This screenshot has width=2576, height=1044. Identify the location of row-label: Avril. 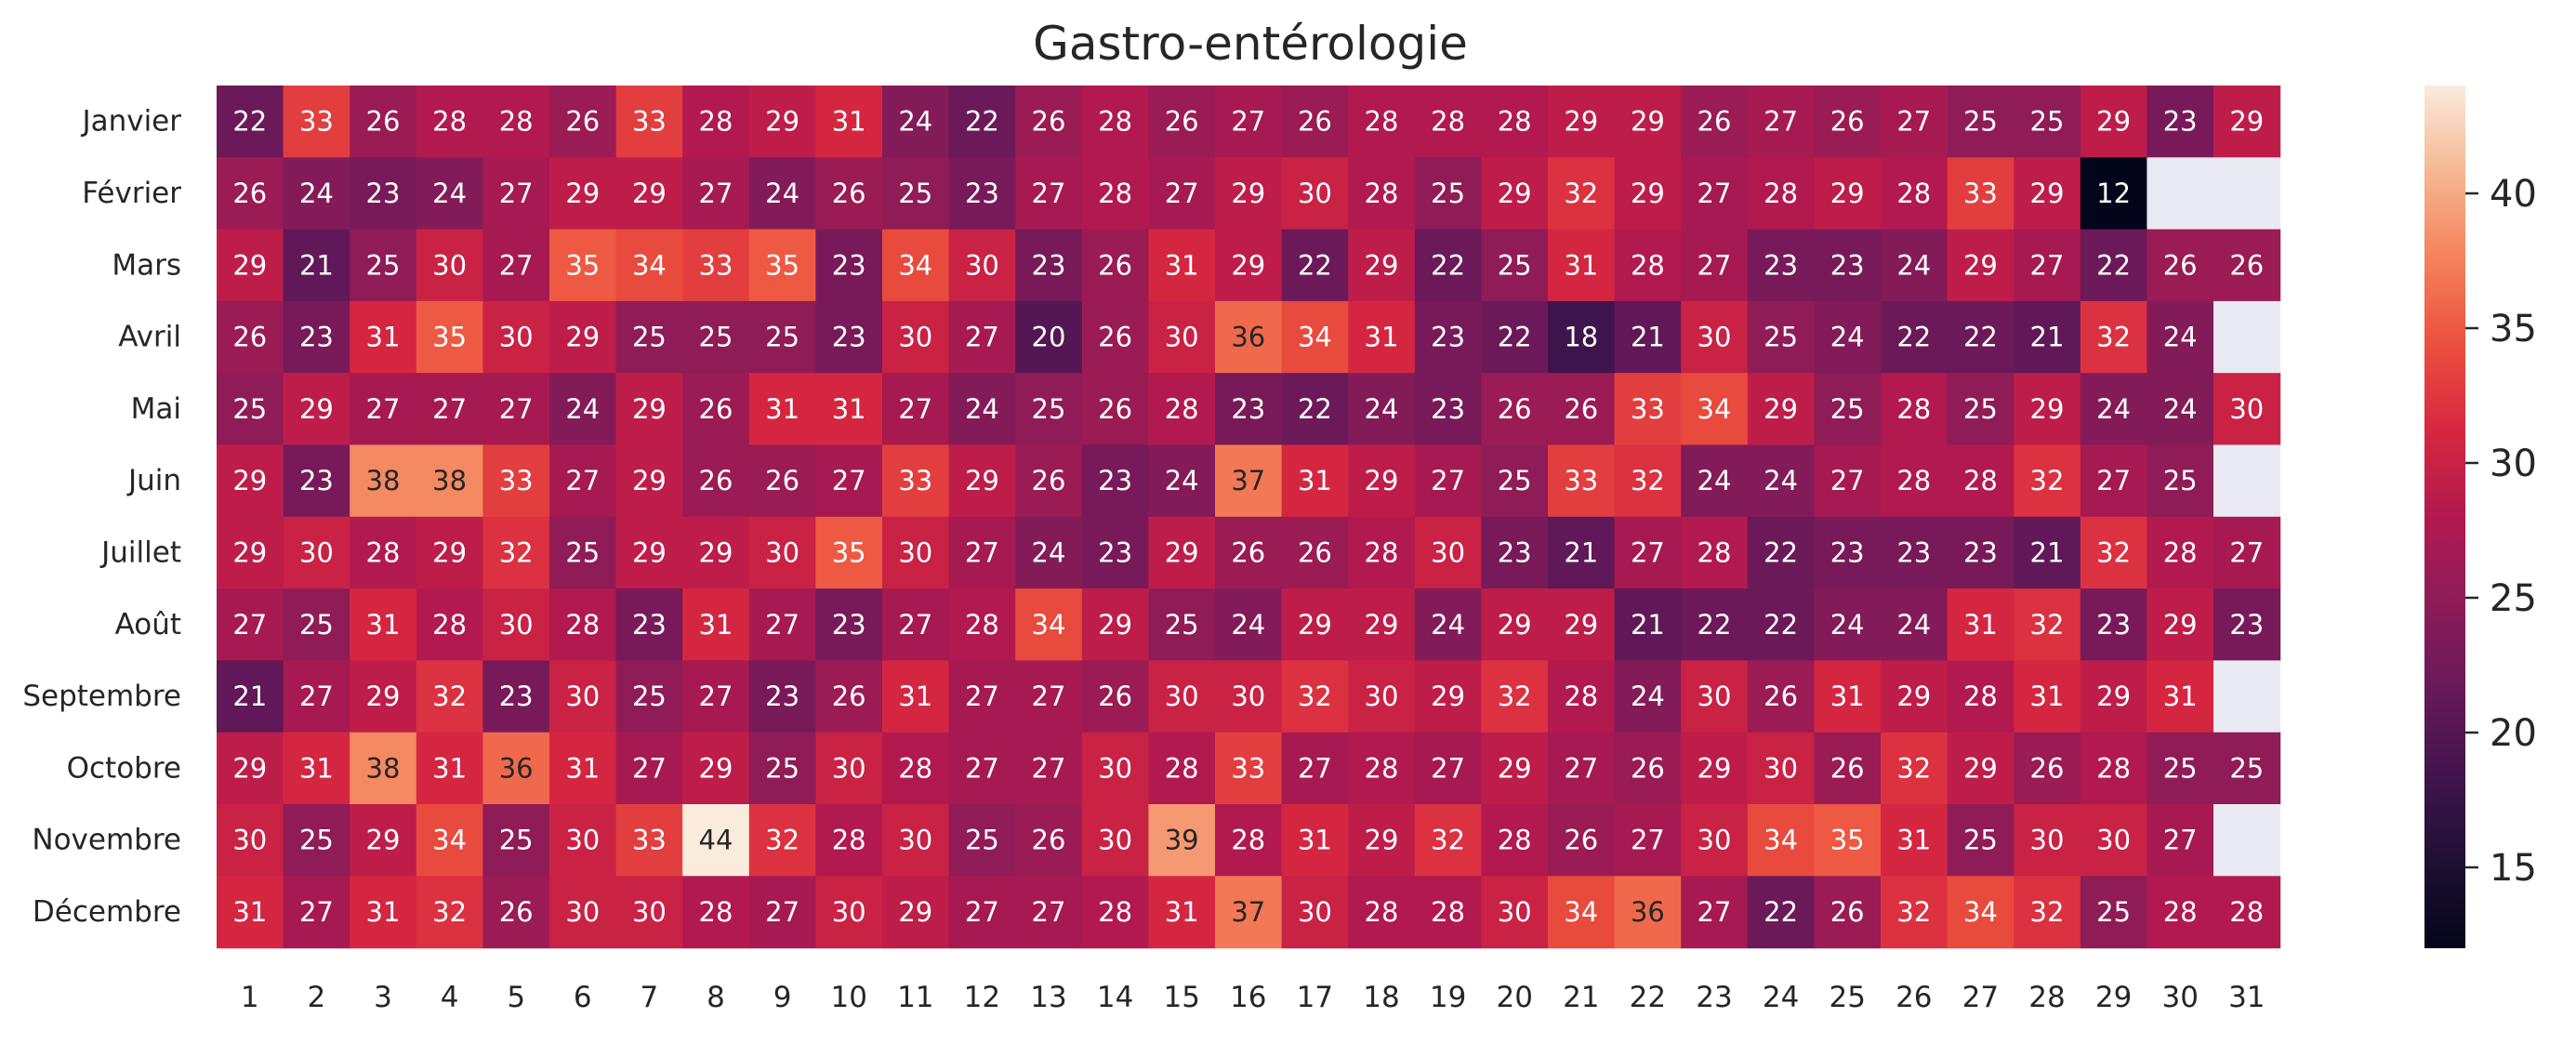
(149, 337).